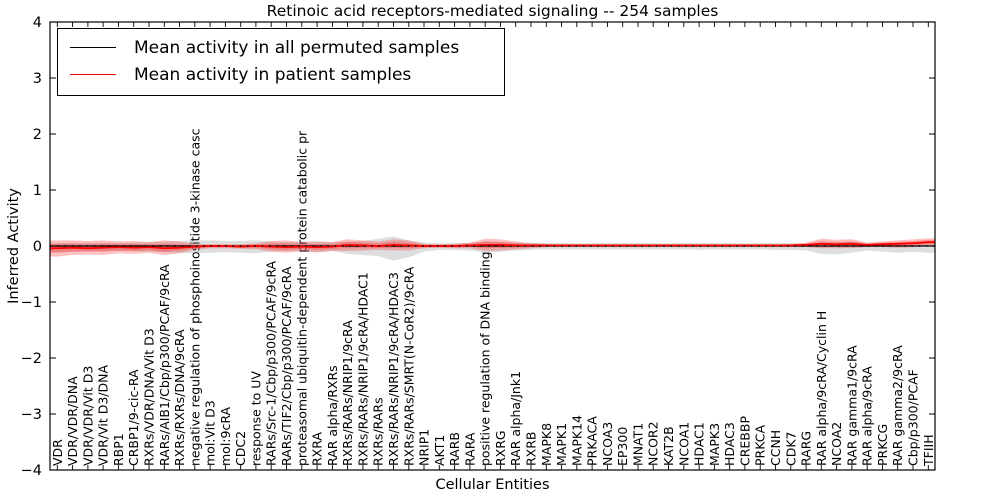  What do you see at coordinates (683, 444) in the screenshot?
I see `x-category-label: NCOA1` at bounding box center [683, 444].